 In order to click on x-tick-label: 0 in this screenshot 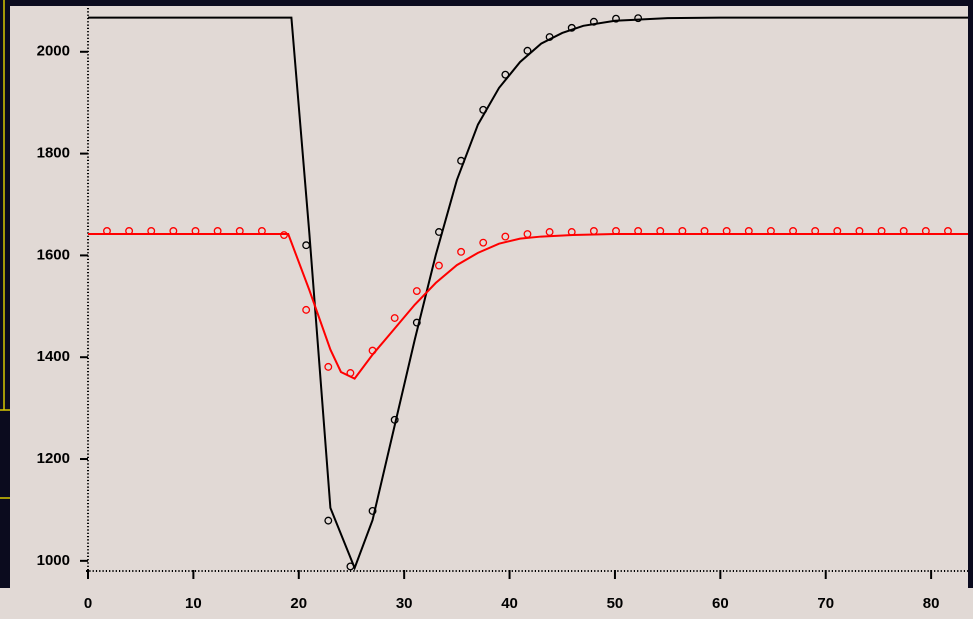, I will do `click(88, 603)`.